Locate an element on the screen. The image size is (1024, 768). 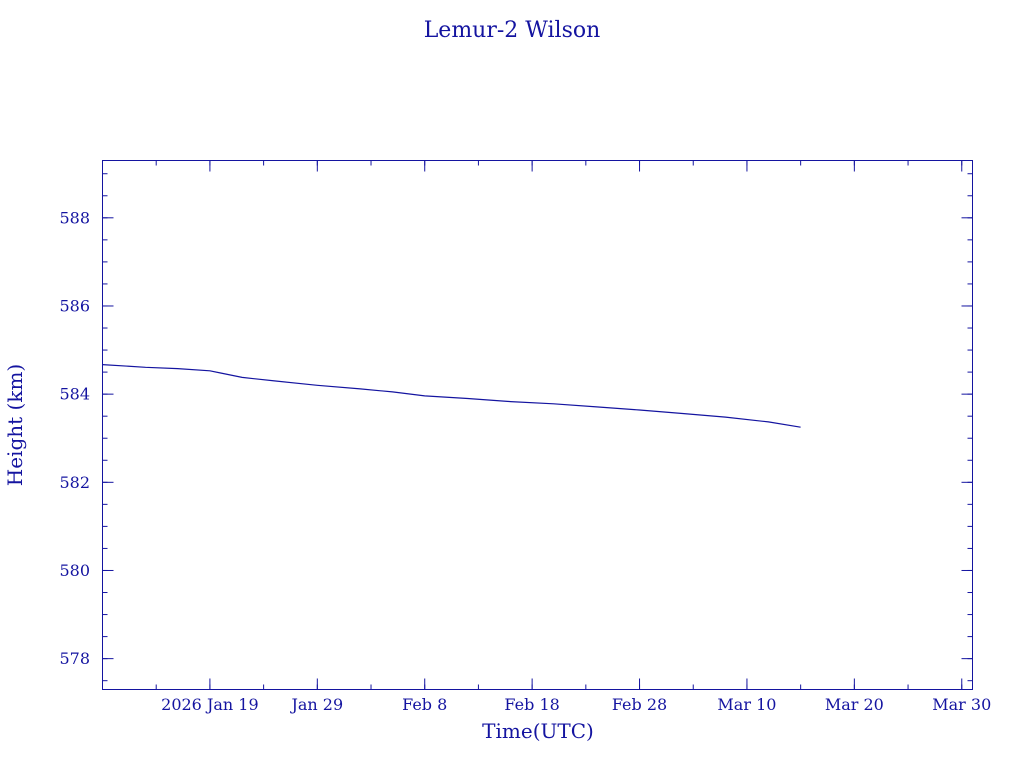
x-tick-label: Jan 29 is located at coordinates (316, 704).